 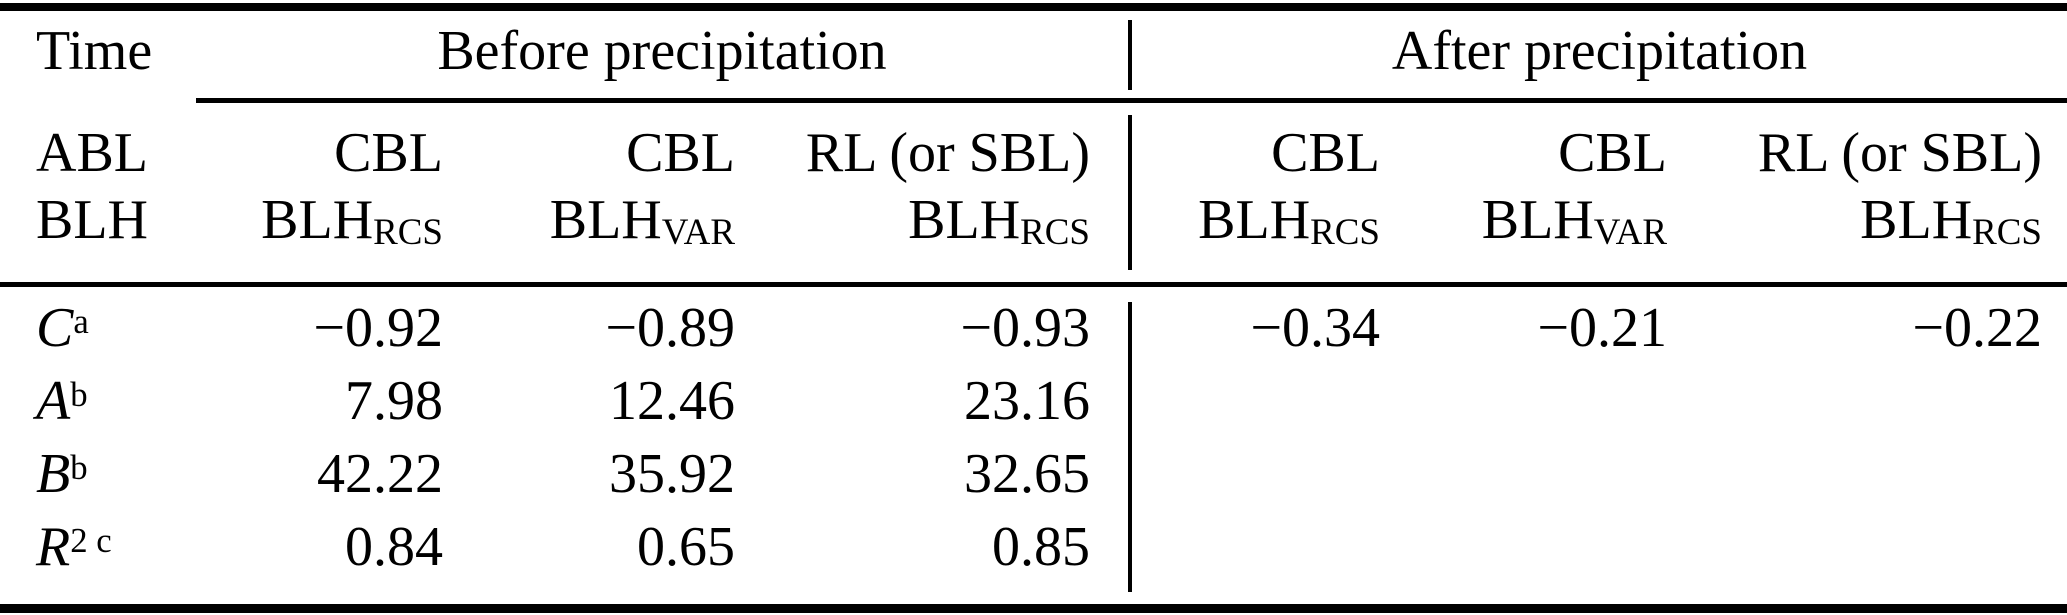 I want to click on table-row: Ca −0.92 −0.89 −0.93 −0.34 −0.21 −0.22, so click(x=1039, y=328).